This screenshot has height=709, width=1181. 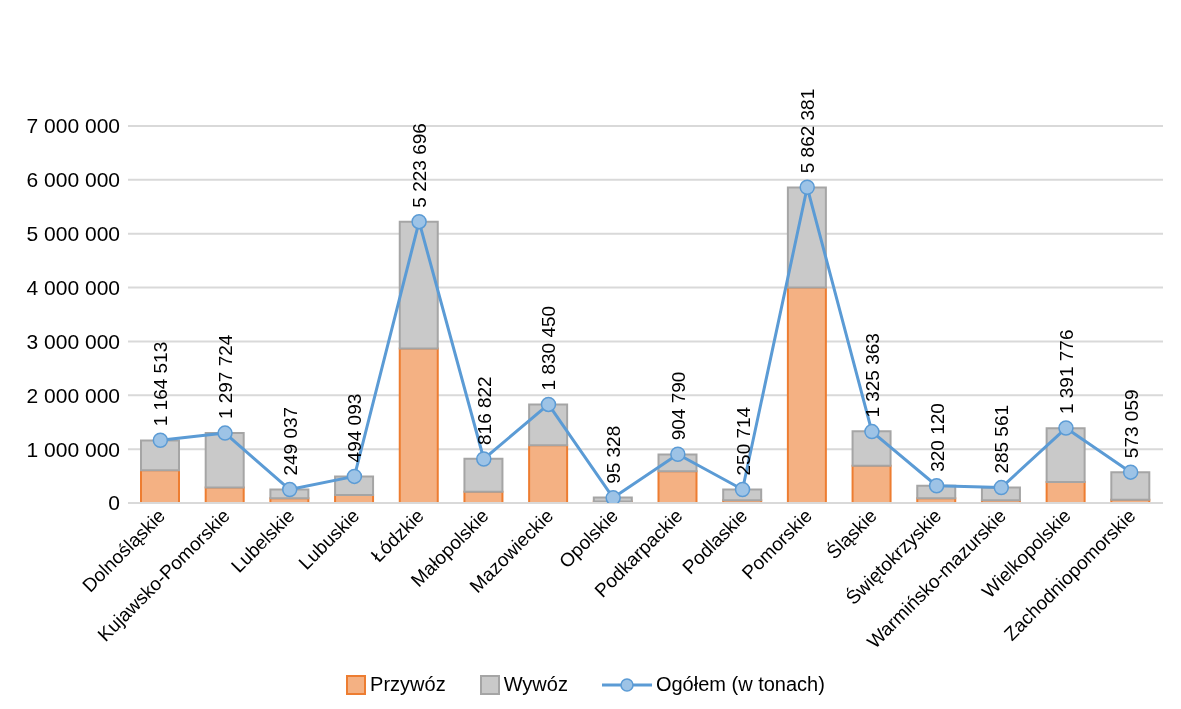 I want to click on y-tick-label: 4 000 000, so click(x=73, y=288).